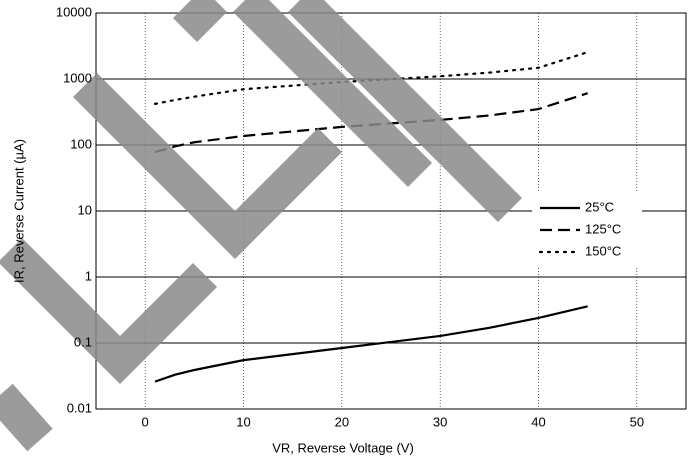 The height and width of the screenshot is (465, 696). Describe the element at coordinates (599, 206) in the screenshot. I see `legend-label: 25°C` at that location.